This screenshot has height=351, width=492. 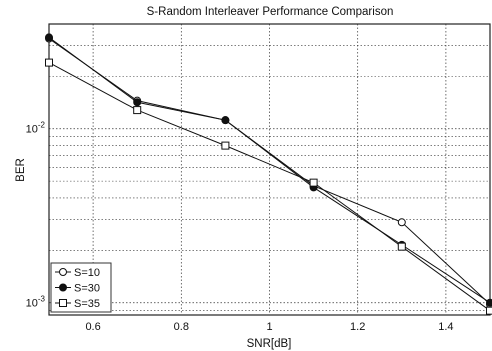 I want to click on series-point-s10, so click(x=401, y=222).